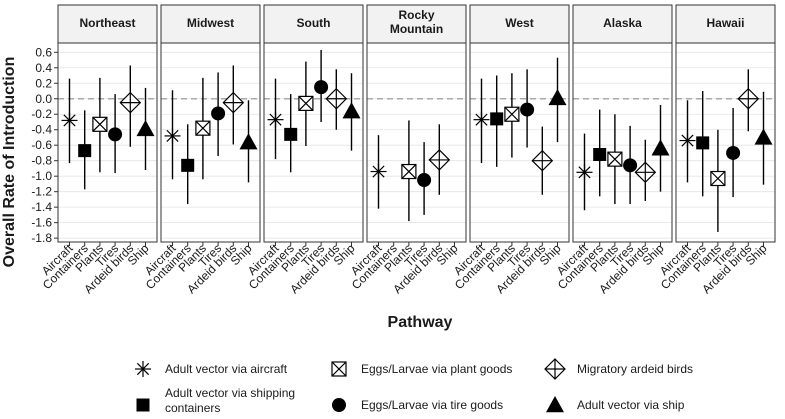 This screenshot has height=419, width=785. I want to click on legend-key-plants-diag2, so click(339, 369).